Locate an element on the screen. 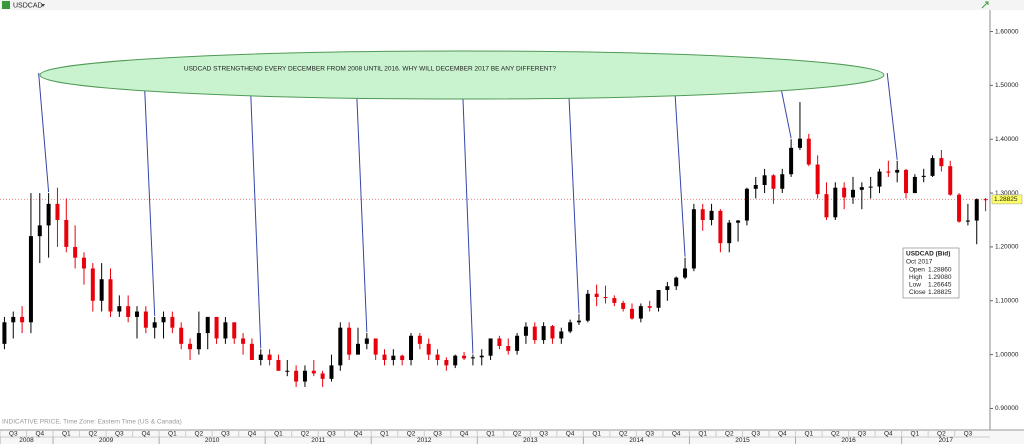  y-tick-label: 1.20000 is located at coordinates (1007, 247).